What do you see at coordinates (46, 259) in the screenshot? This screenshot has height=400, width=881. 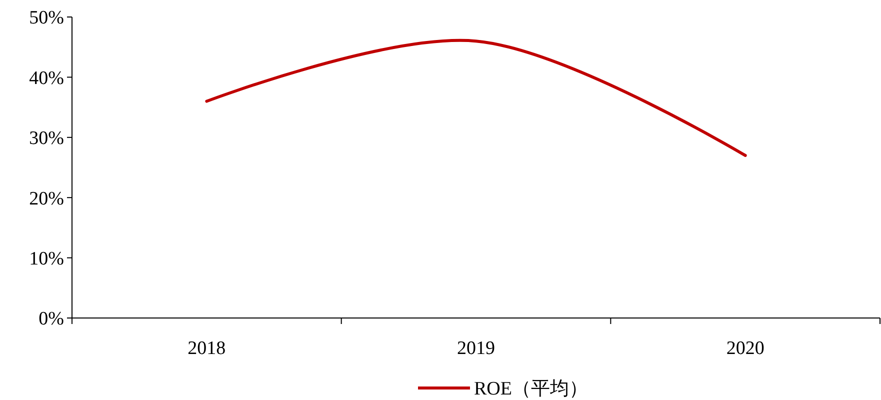 I see `y-tick-label: 10%` at bounding box center [46, 259].